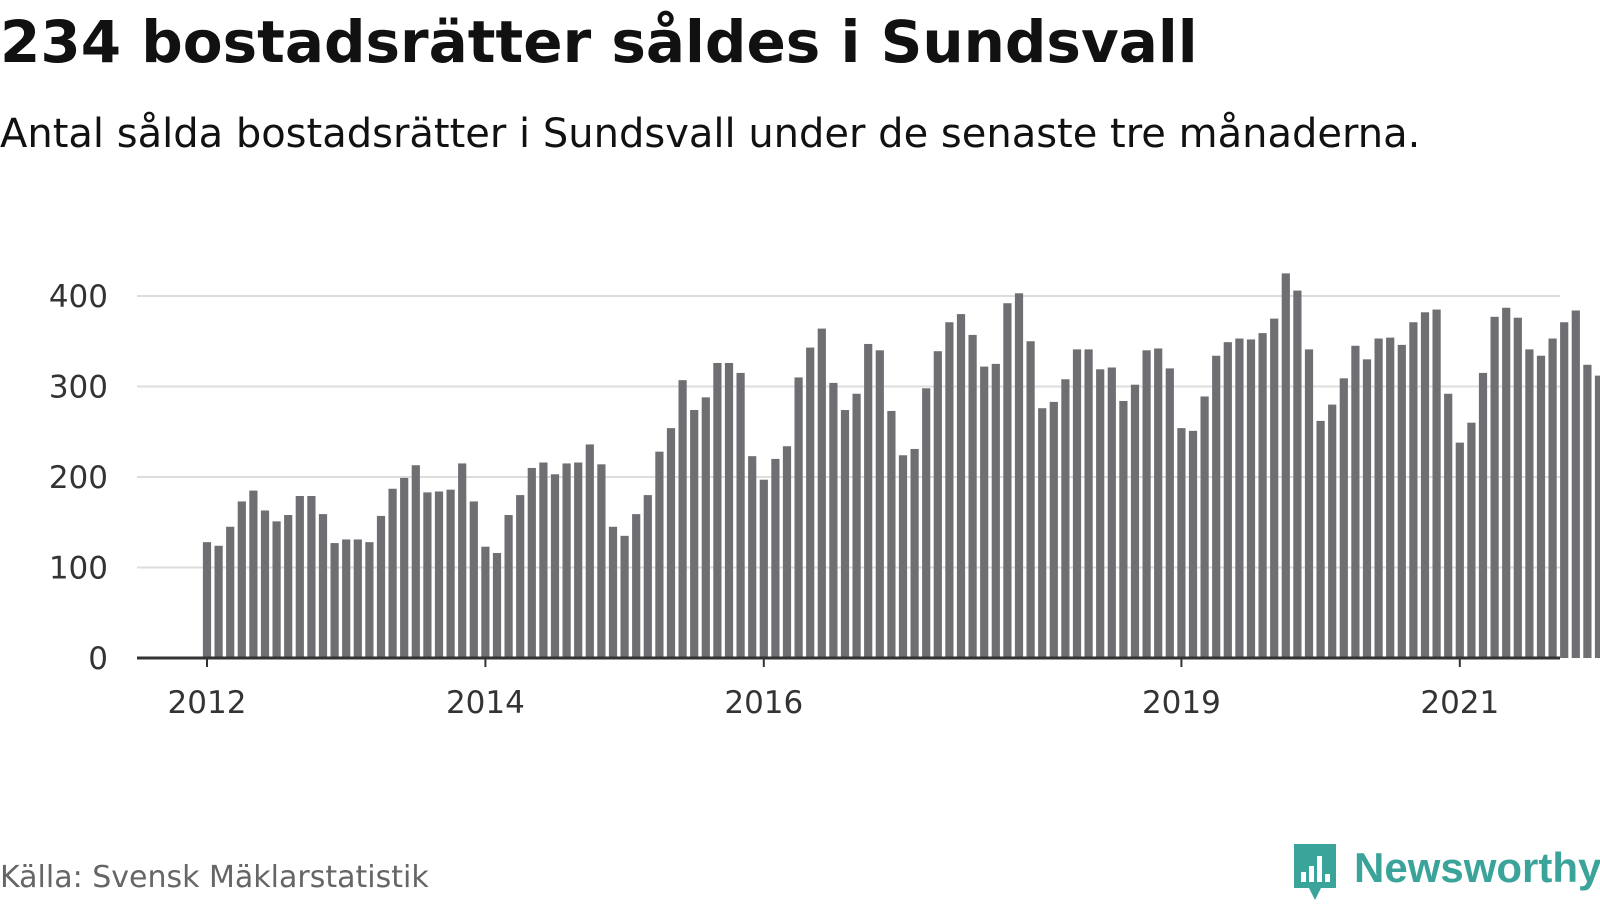 This screenshot has width=1600, height=904. Describe the element at coordinates (78, 478) in the screenshot. I see `y-tick-label: 200` at that location.